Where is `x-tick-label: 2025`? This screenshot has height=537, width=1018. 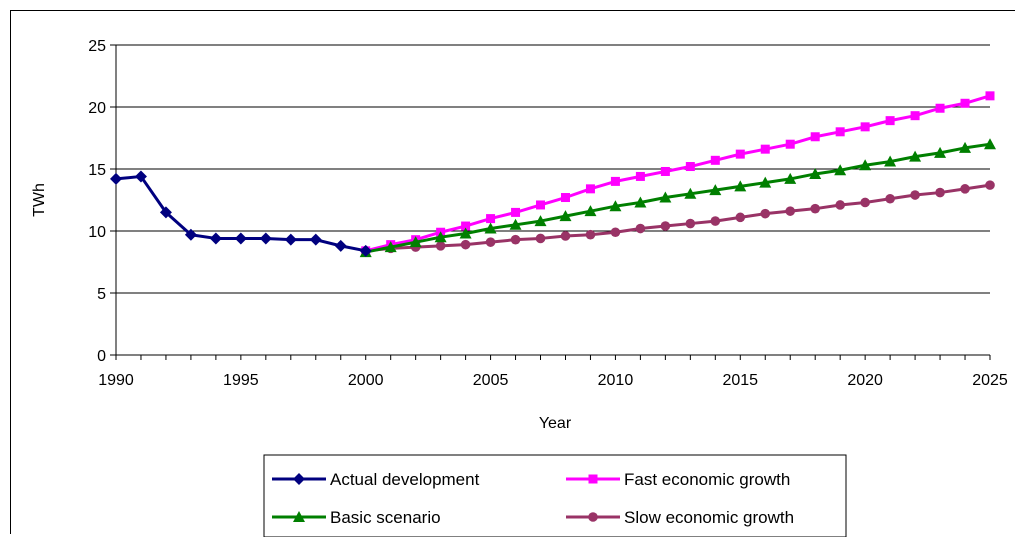
x-tick-label: 2025 is located at coordinates (990, 380).